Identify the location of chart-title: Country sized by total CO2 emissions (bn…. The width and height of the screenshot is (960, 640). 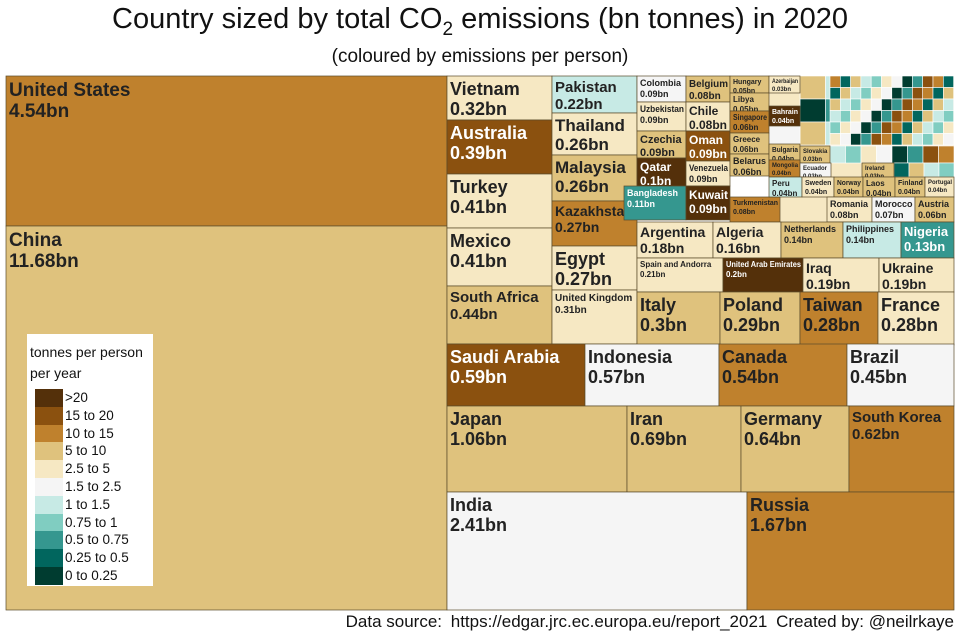
(480, 21).